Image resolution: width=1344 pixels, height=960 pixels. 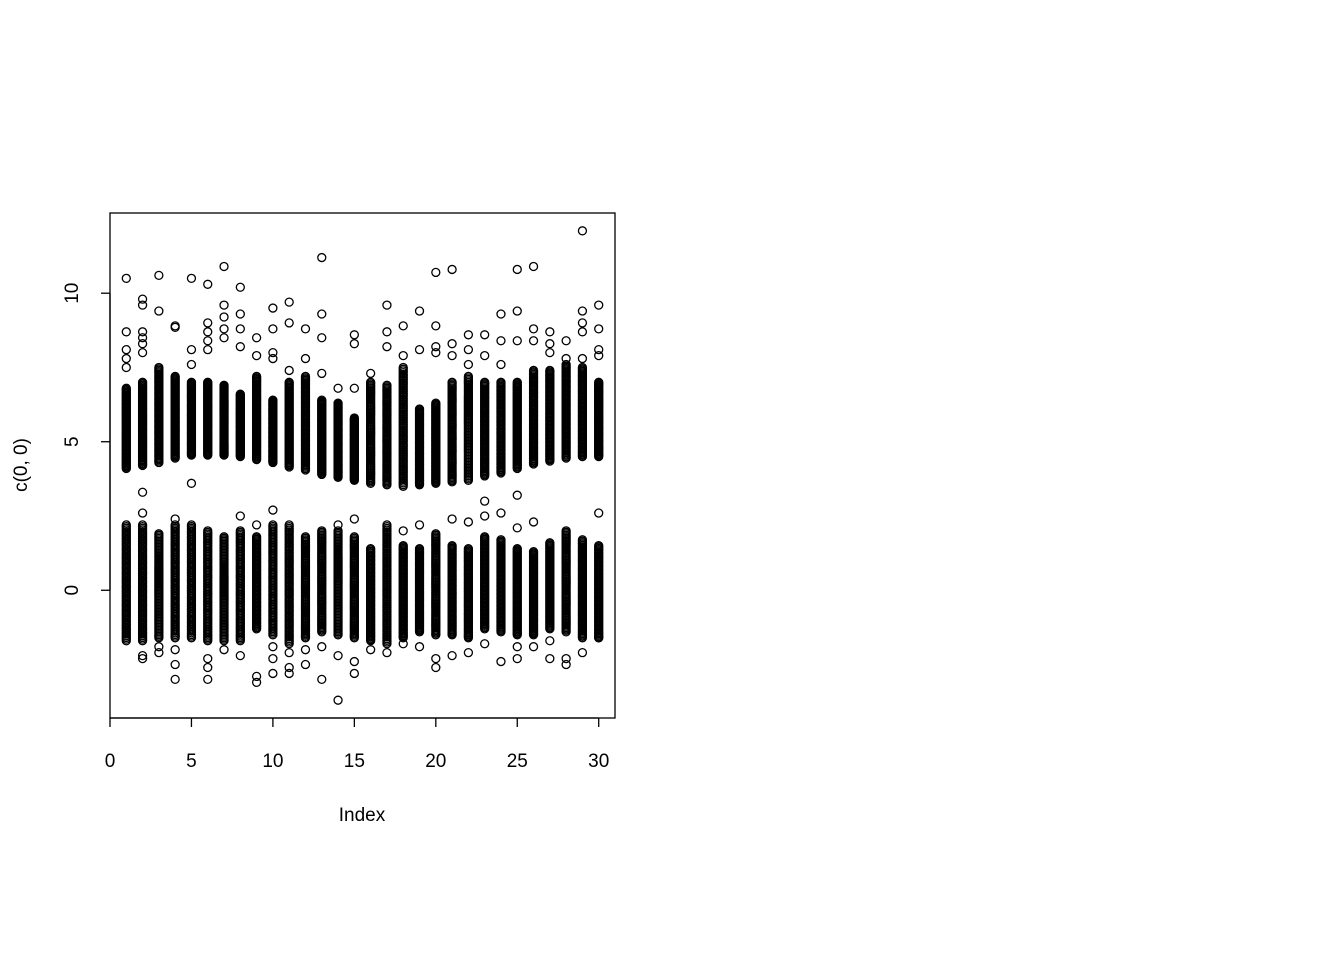 What do you see at coordinates (110, 761) in the screenshot?
I see `x-tick-label: 0` at bounding box center [110, 761].